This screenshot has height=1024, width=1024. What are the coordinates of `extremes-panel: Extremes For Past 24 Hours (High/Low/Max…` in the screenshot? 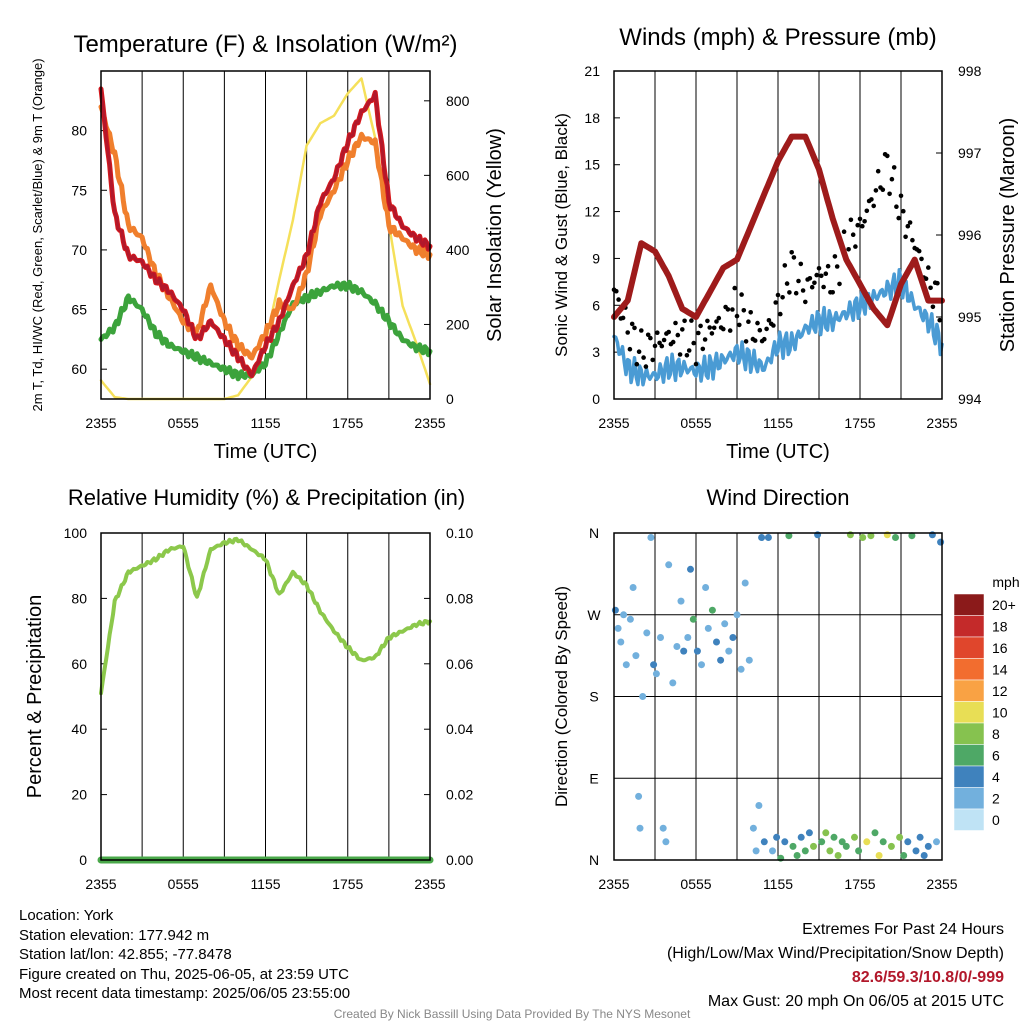 It's located at (835, 966).